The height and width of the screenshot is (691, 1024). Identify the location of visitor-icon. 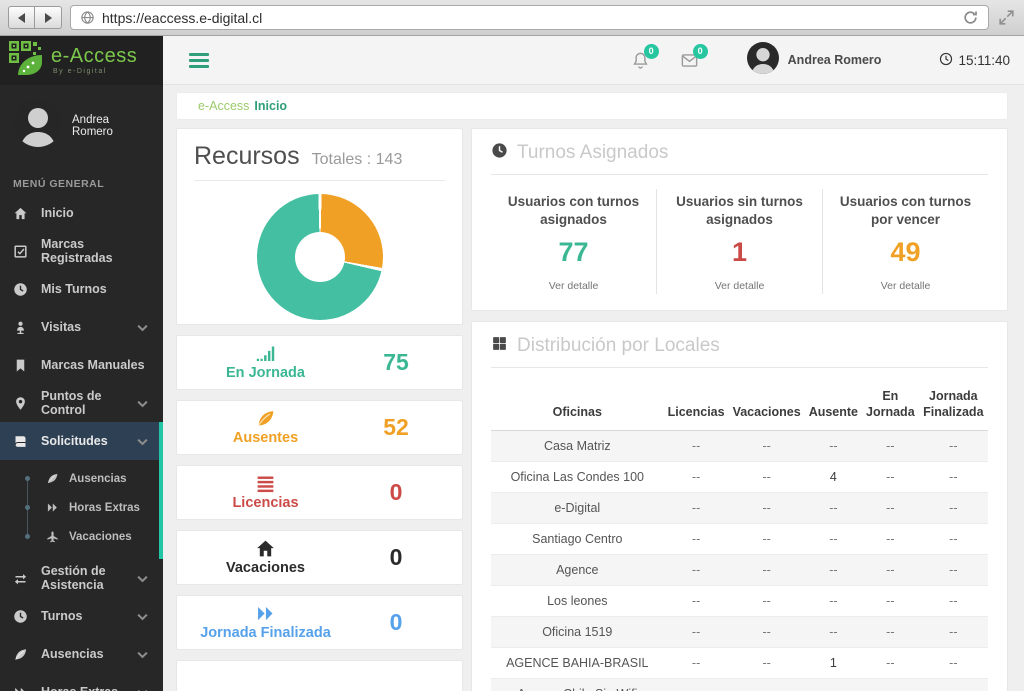
(20, 327).